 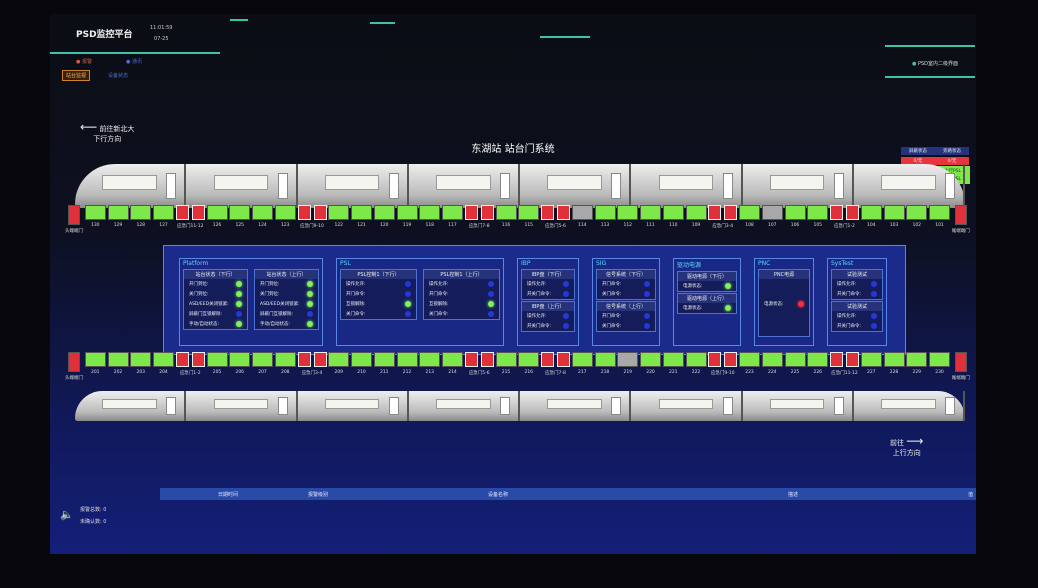 I want to click on platform-door: 218, so click(x=605, y=363).